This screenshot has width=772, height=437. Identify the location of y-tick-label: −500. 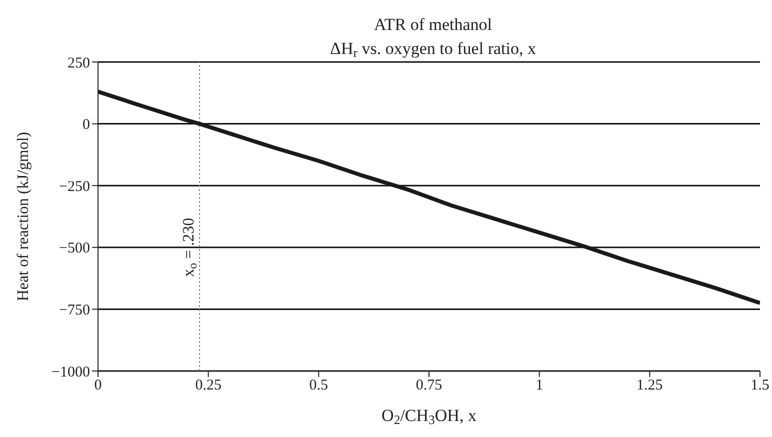
(74, 248).